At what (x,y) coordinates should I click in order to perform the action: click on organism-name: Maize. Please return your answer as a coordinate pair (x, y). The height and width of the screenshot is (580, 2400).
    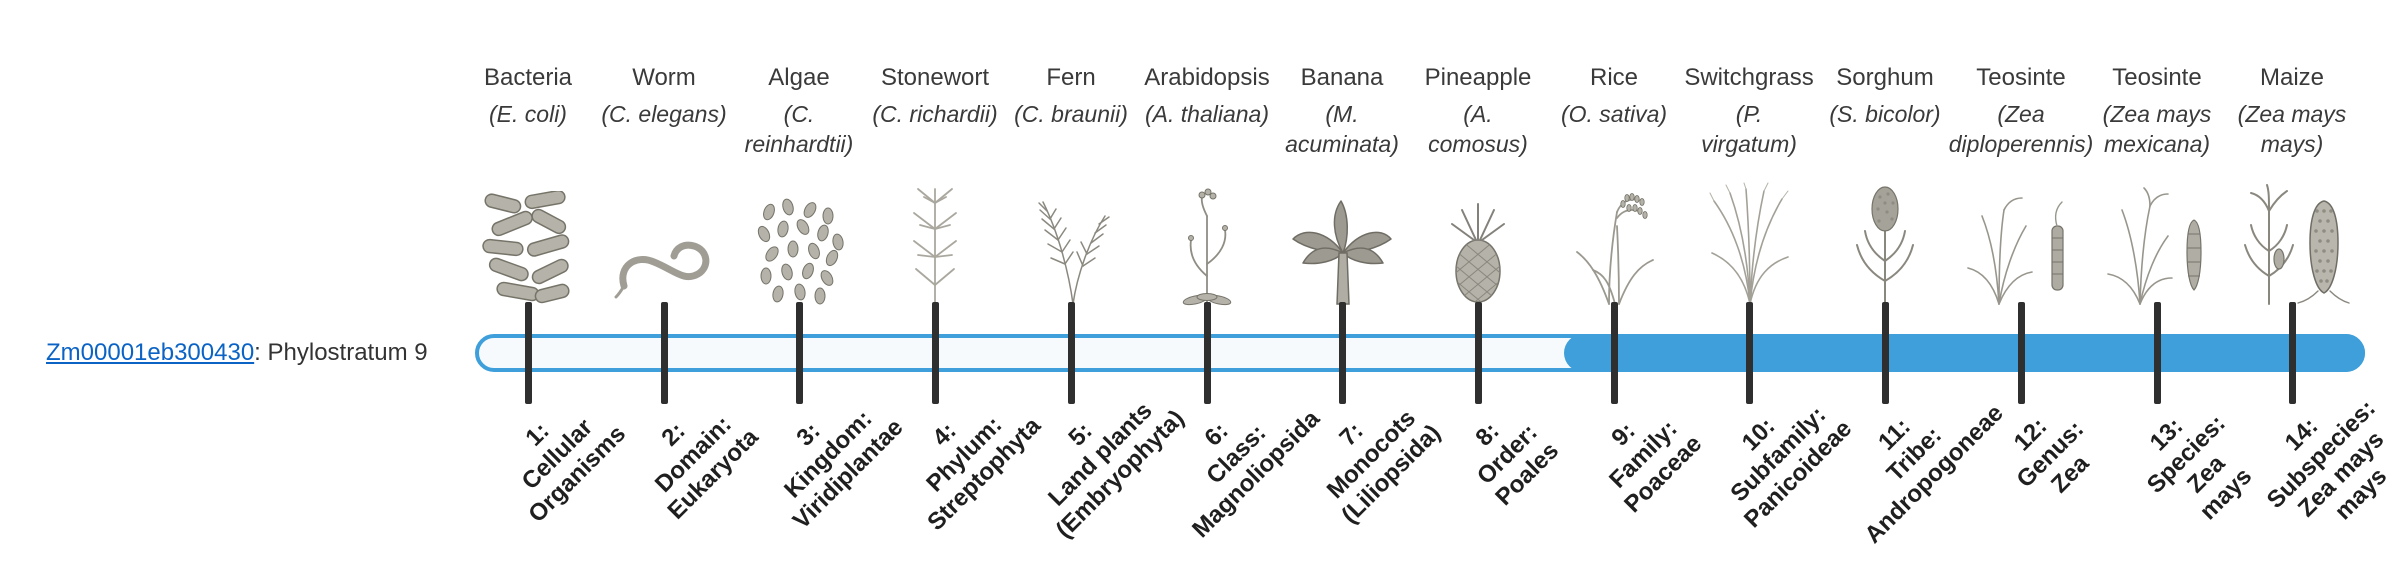
    Looking at the image, I should click on (2292, 77).